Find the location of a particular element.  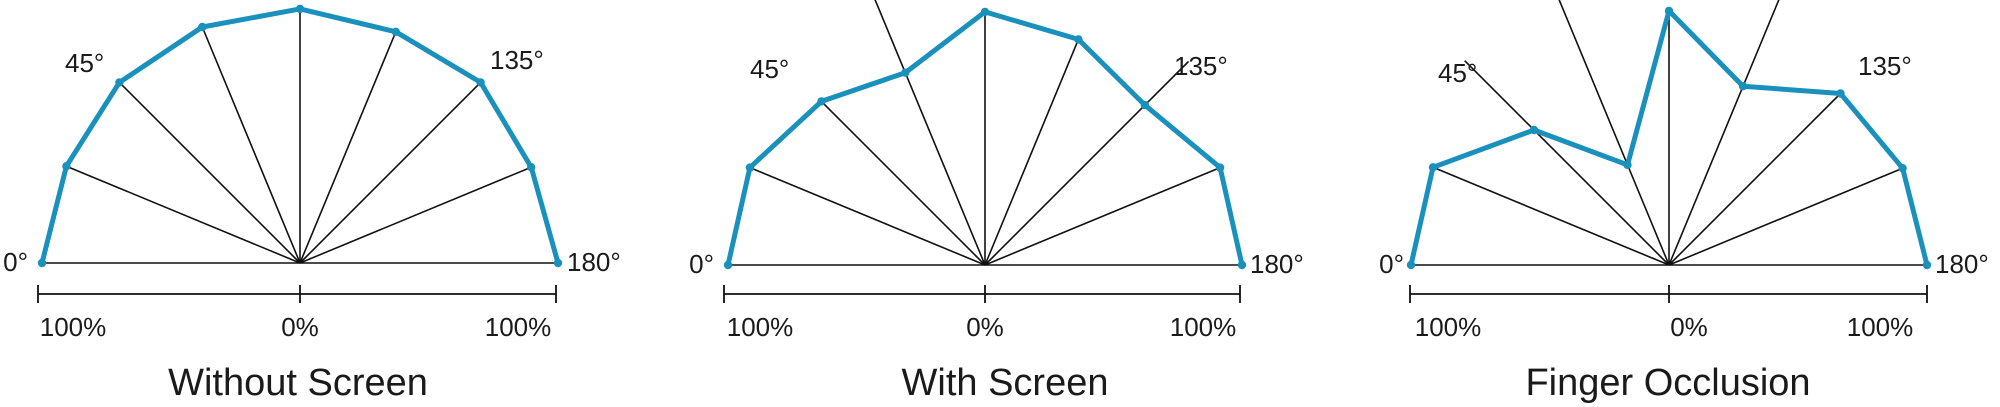

chart-title: Finger Occlusion is located at coordinates (1667, 383).